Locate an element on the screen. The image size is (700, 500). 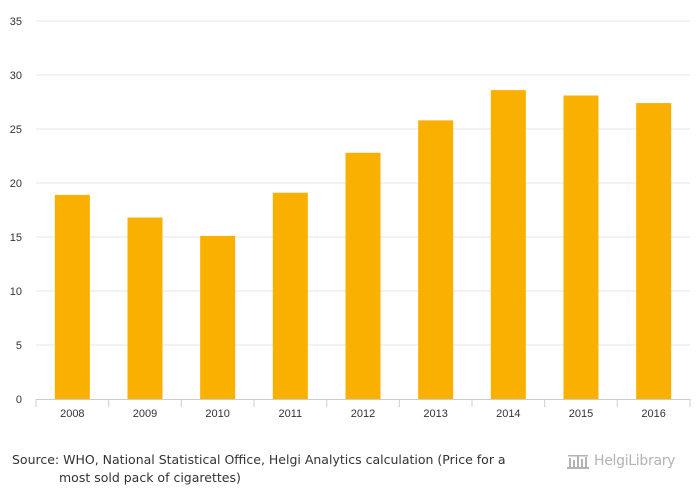
x-tick-label: 2013 is located at coordinates (435, 414).